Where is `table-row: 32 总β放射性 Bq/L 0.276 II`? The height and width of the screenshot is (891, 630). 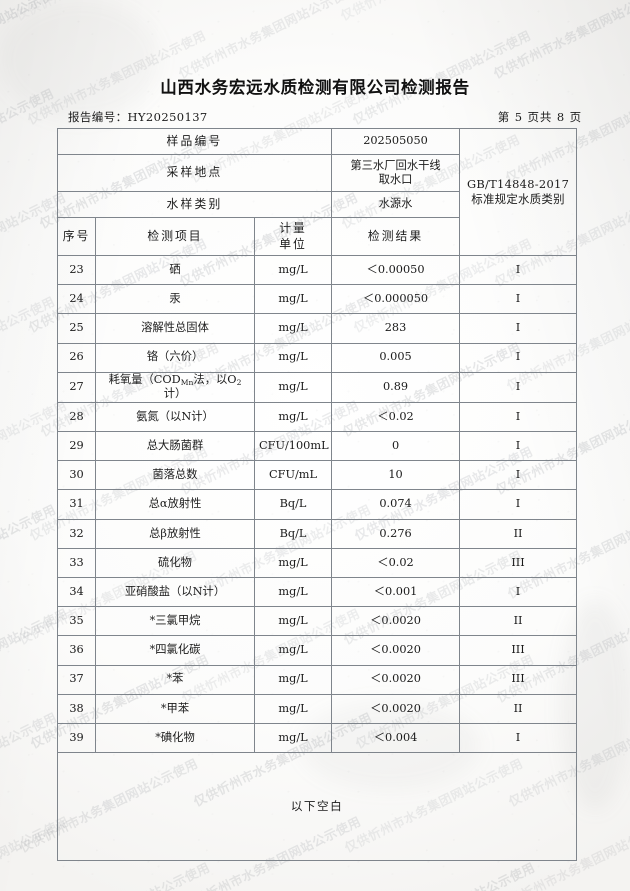 table-row: 32 总β放射性 Bq/L 0.276 II is located at coordinates (317, 533).